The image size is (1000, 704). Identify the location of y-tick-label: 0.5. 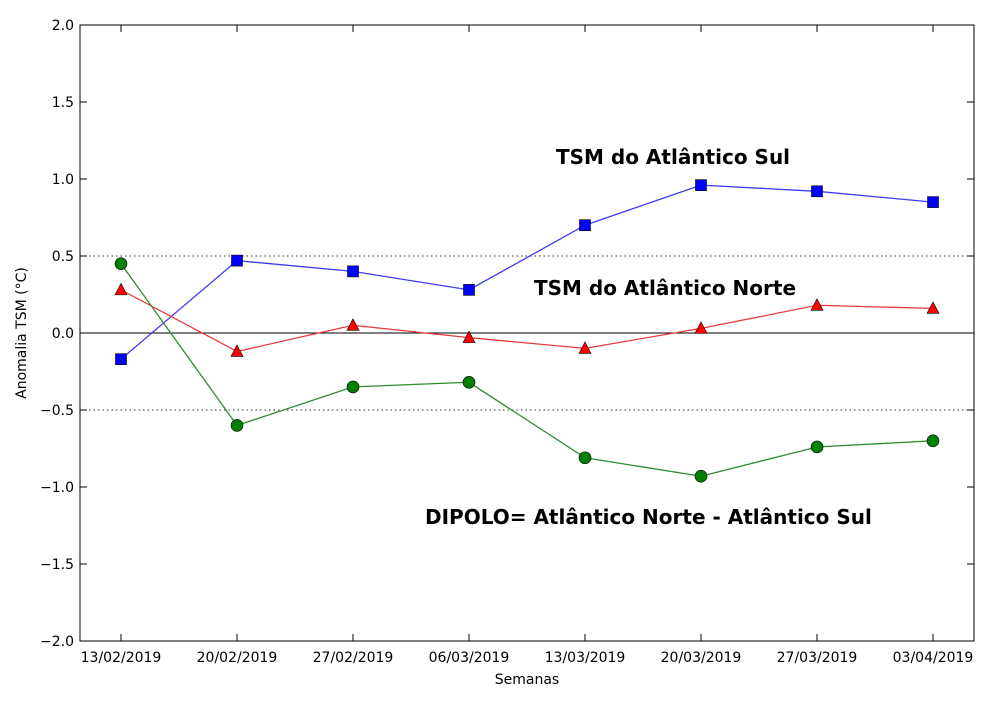
(63, 257).